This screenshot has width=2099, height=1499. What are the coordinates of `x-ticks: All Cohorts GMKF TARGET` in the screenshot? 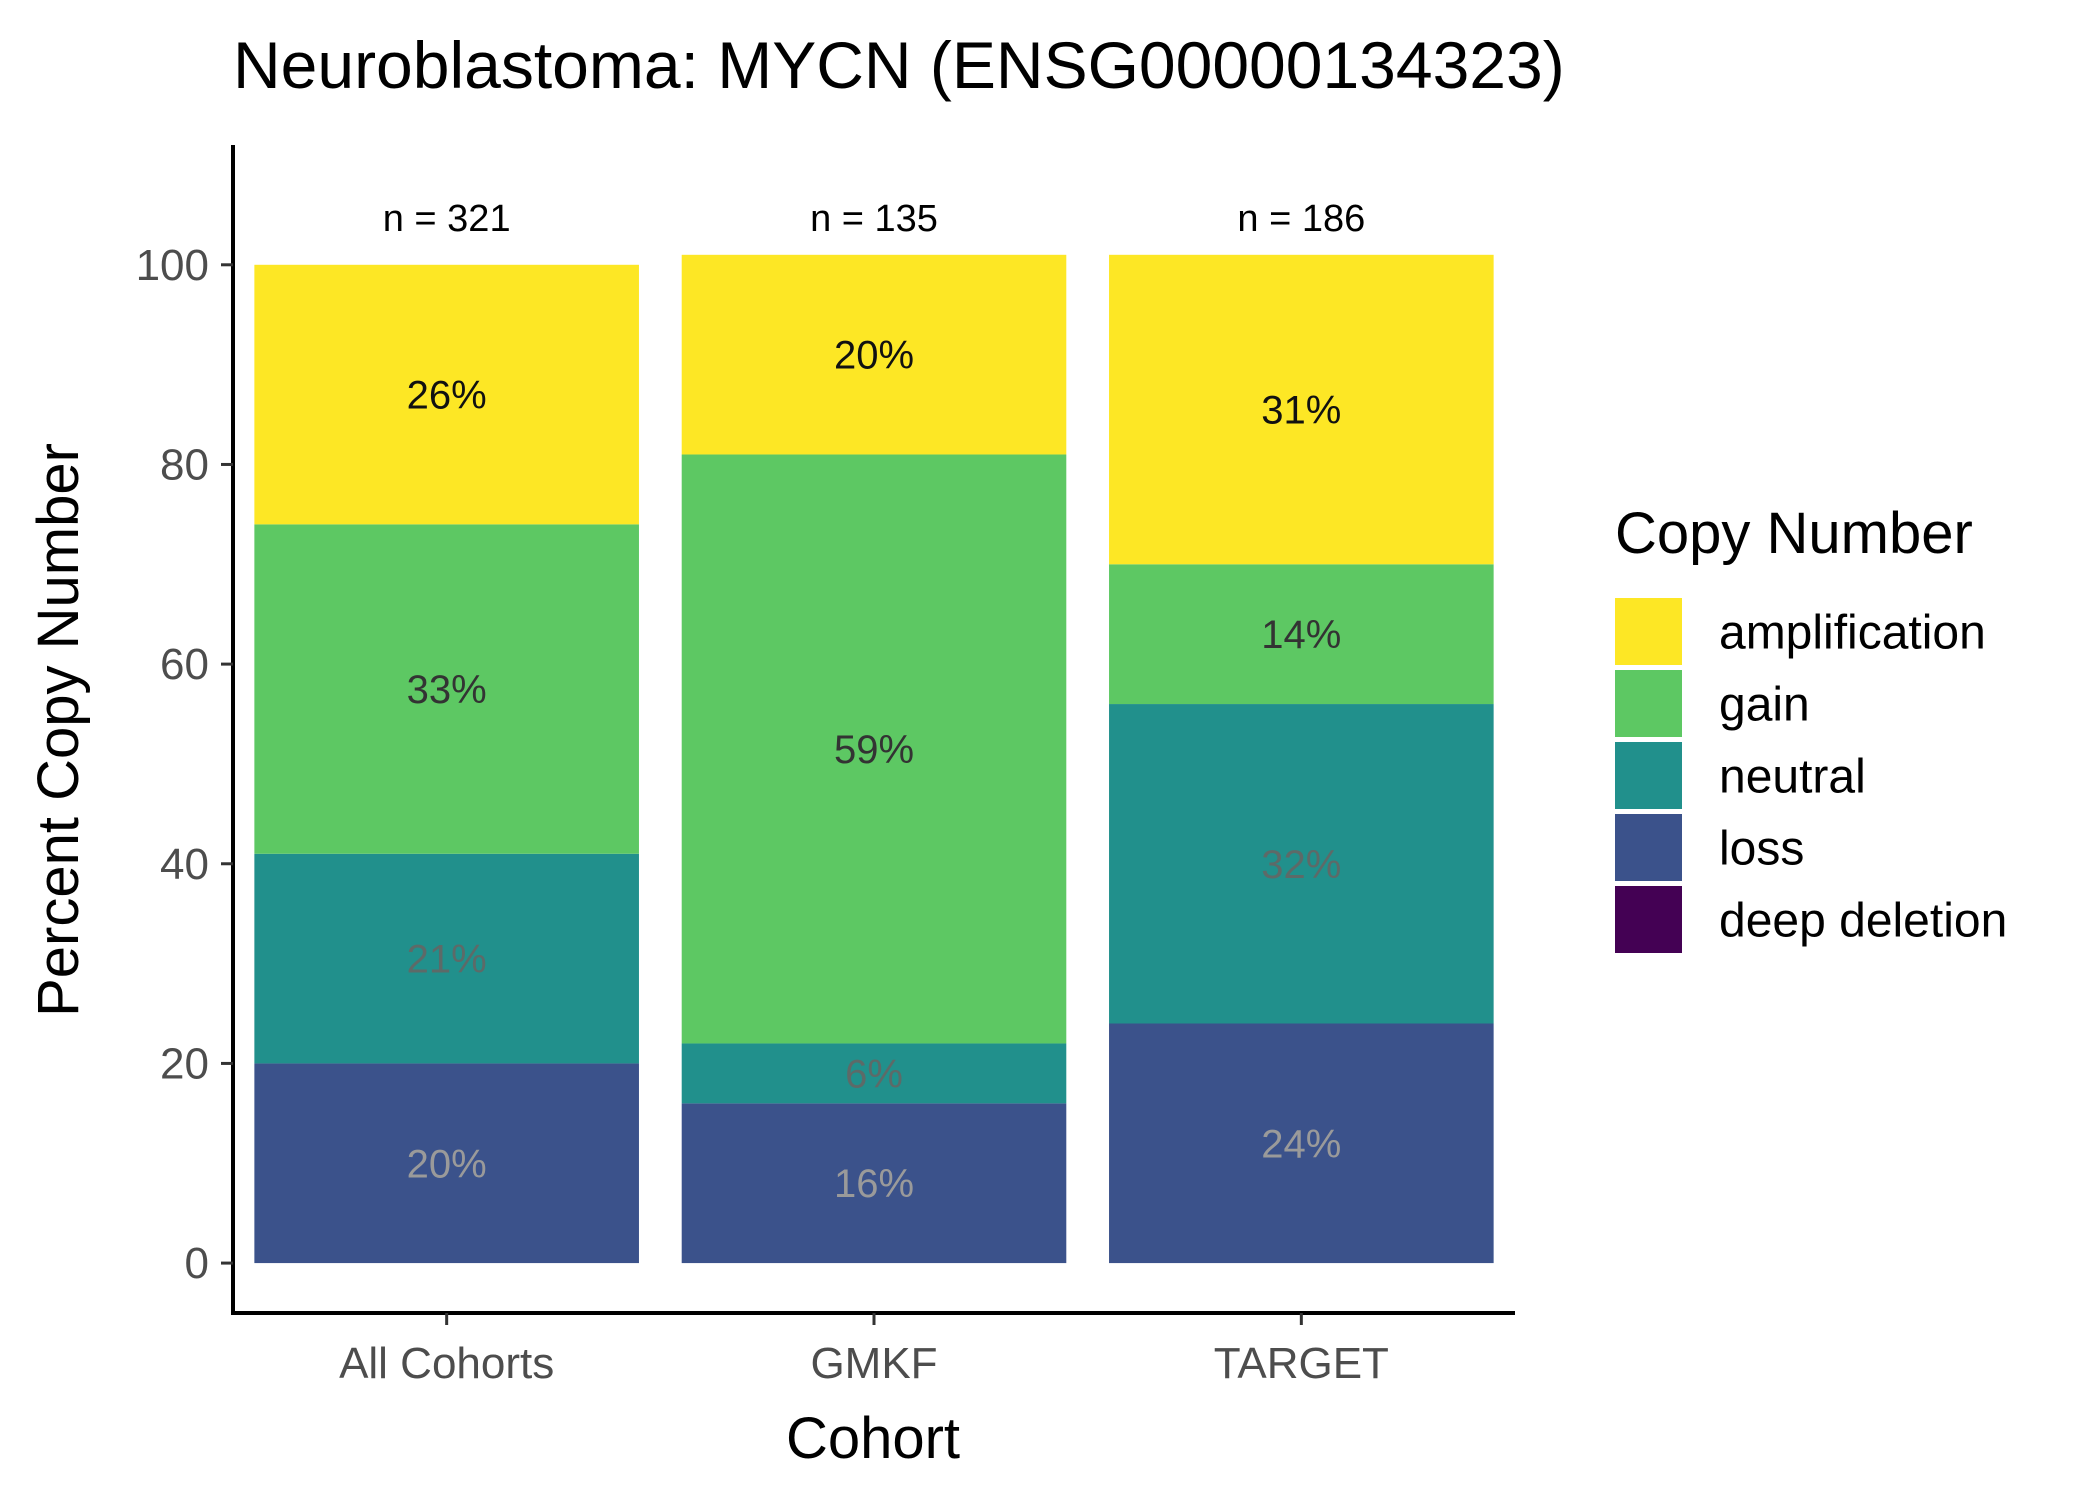 It's located at (864, 1350).